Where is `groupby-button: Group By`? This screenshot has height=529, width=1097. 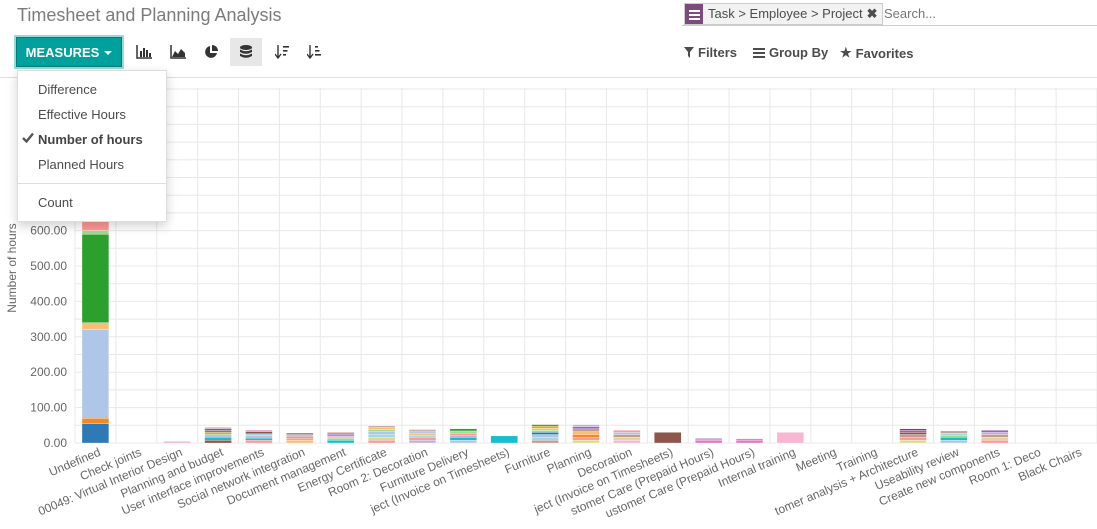 groupby-button: Group By is located at coordinates (790, 52).